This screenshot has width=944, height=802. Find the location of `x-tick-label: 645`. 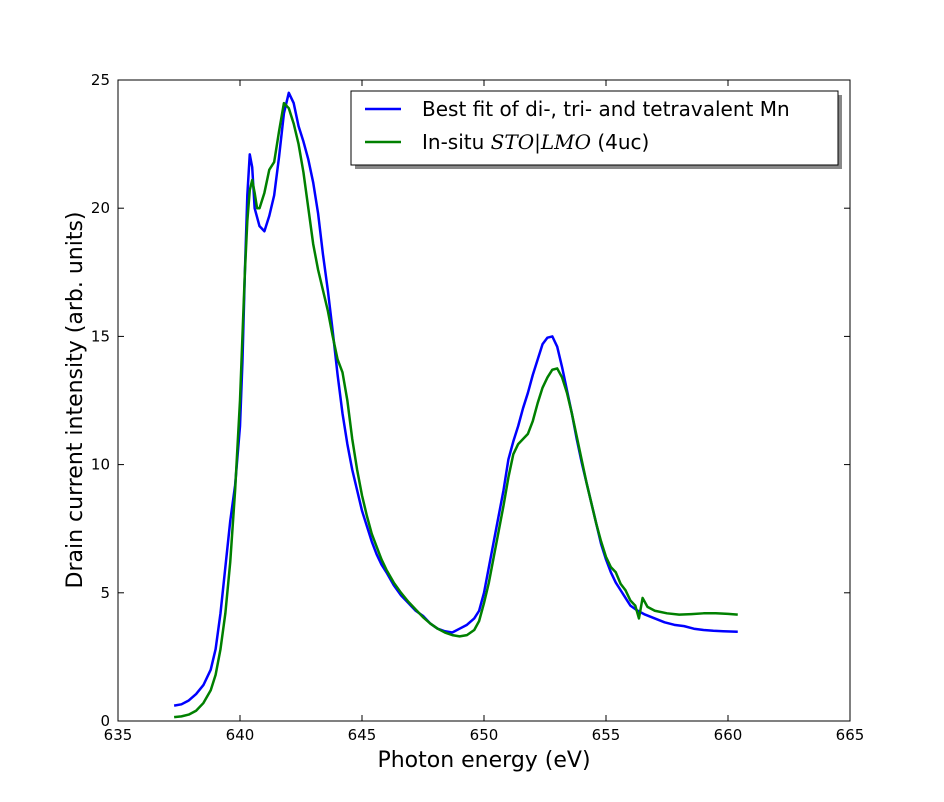

x-tick-label: 645 is located at coordinates (362, 735).